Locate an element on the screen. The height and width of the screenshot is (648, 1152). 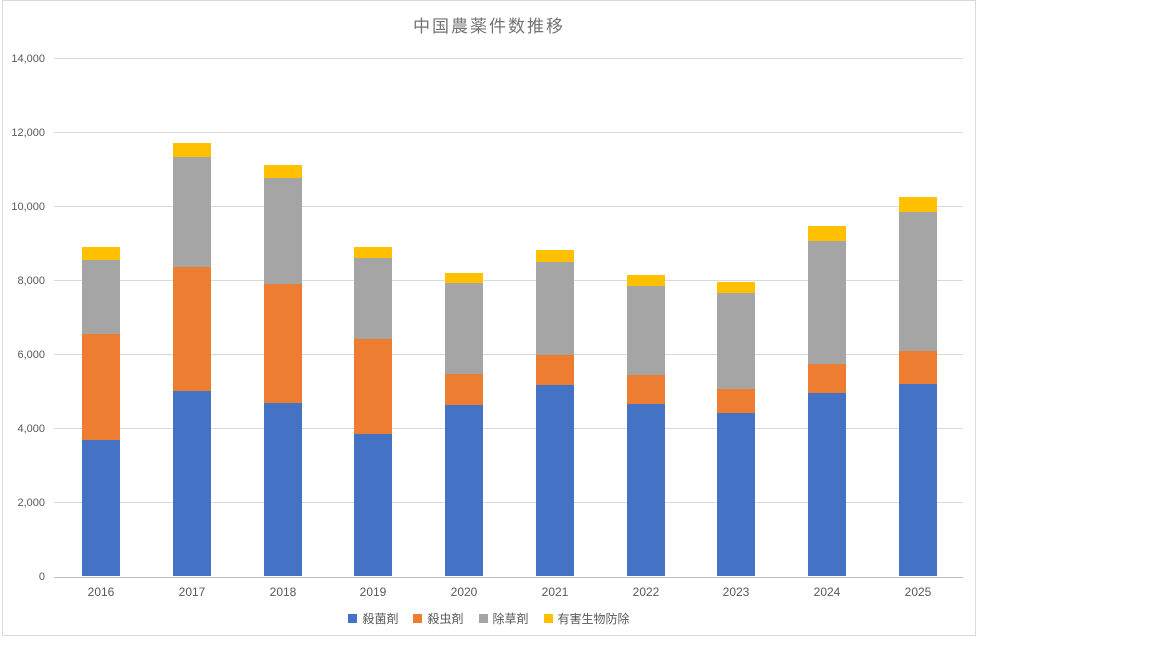
bar-segment-殺虫剤-2017 is located at coordinates (192, 328).